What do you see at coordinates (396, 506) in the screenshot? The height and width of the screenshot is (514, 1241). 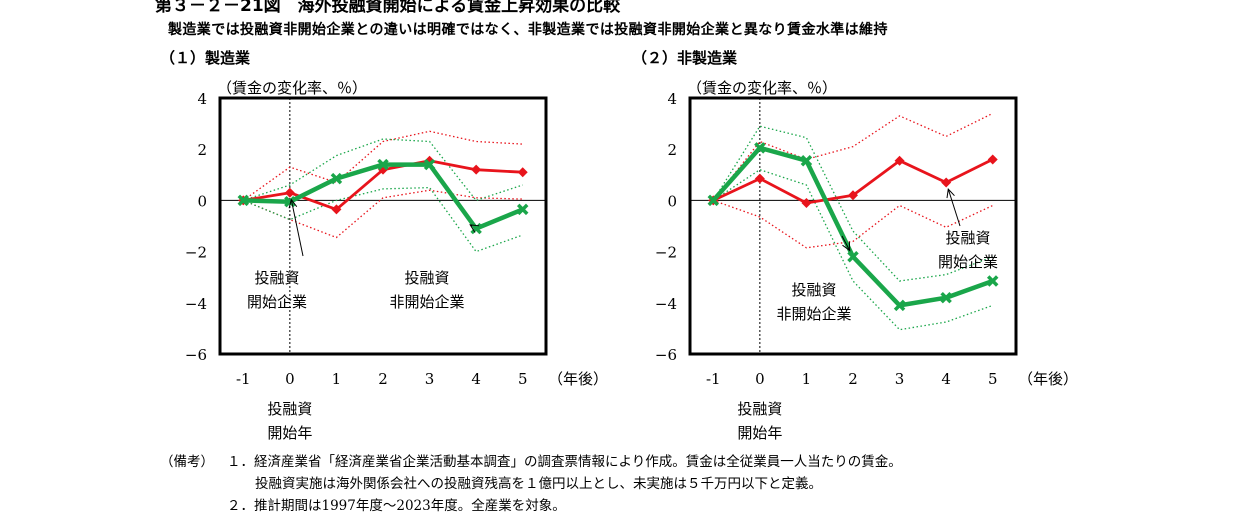 I see `notes-line-3: ２．推計期間は1997年度～2023年度。全産業を対象。` at bounding box center [396, 506].